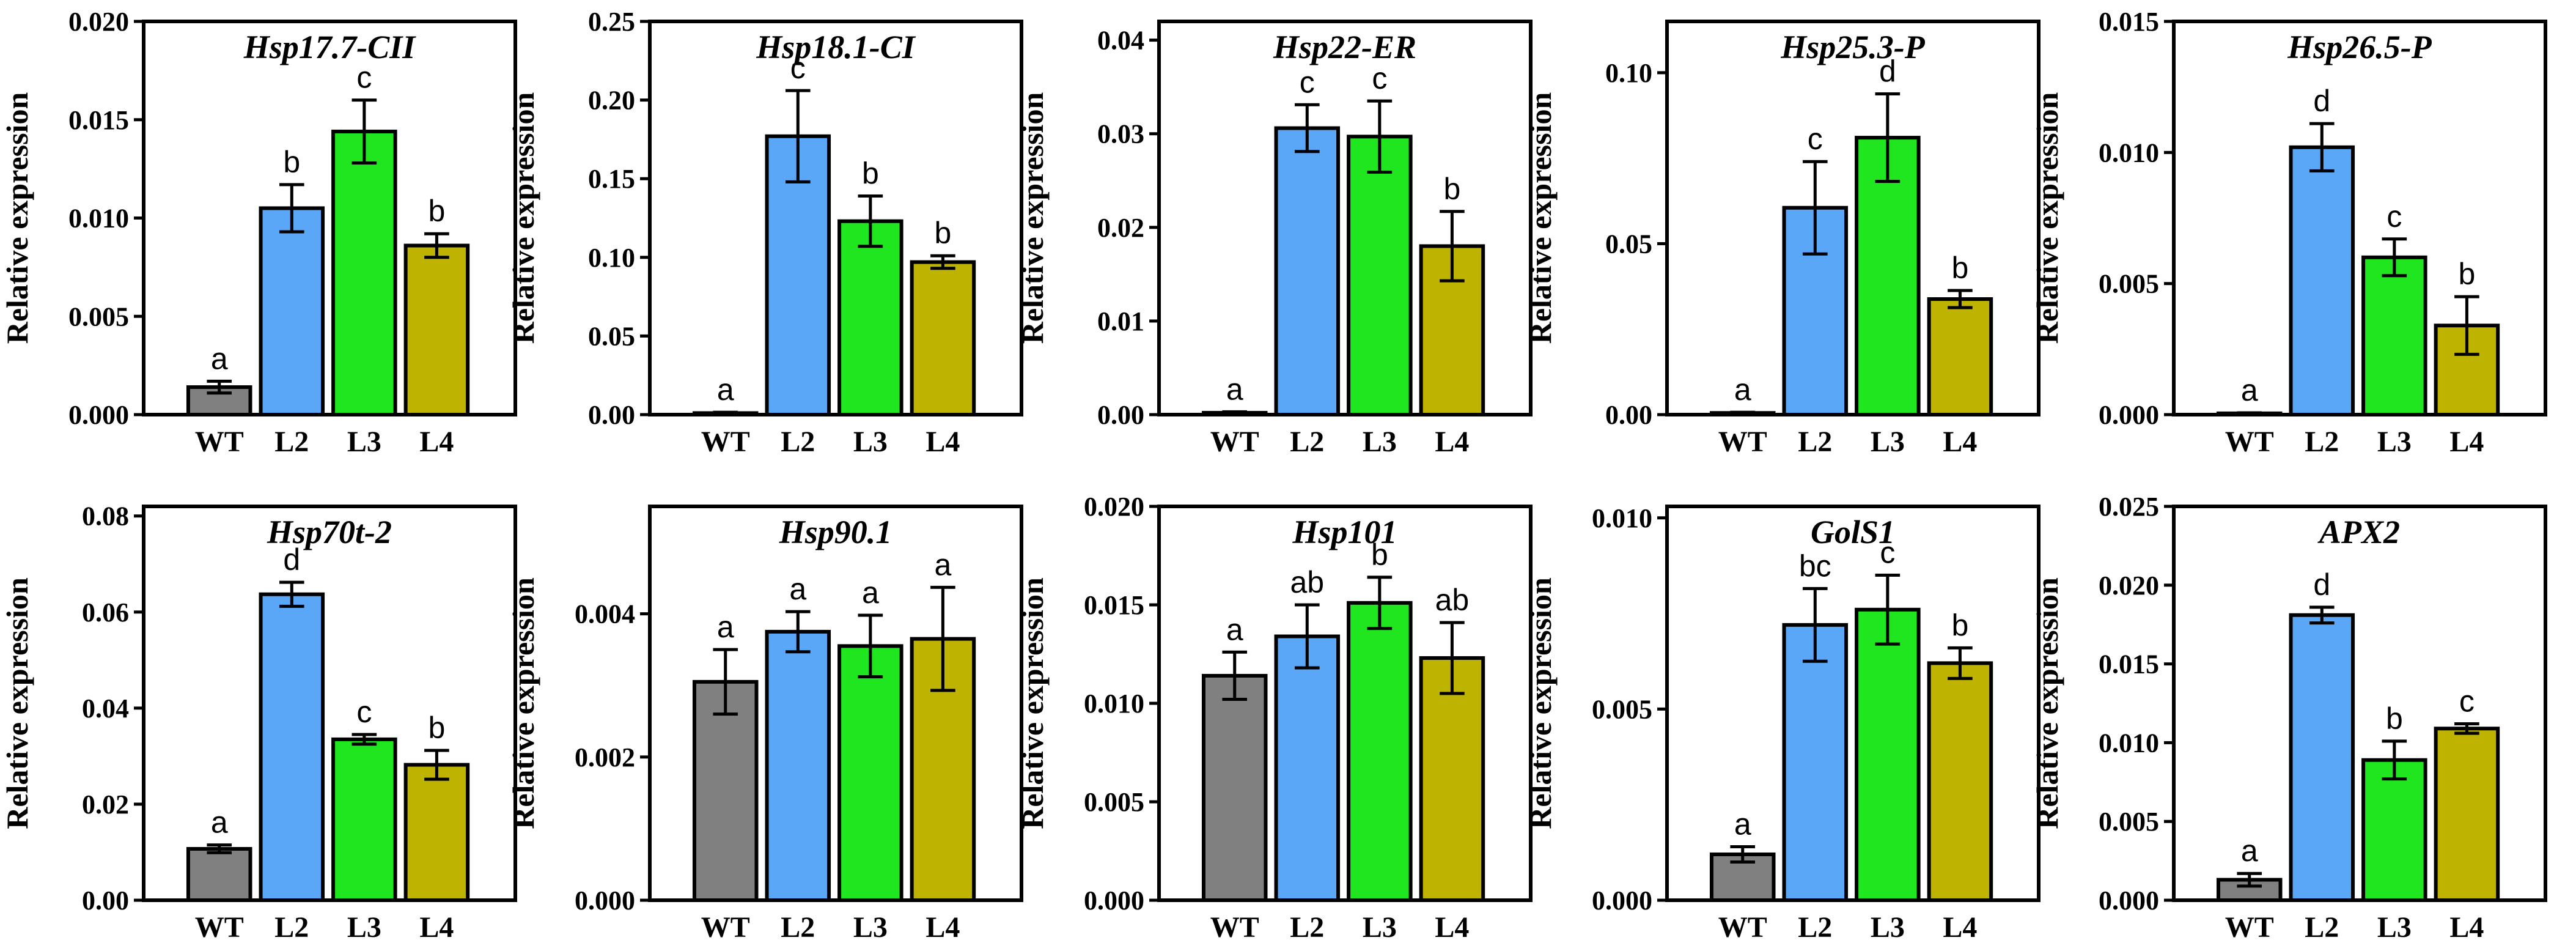 The height and width of the screenshot is (951, 2576). I want to click on chart-title: Hsp18.1-CI, so click(836, 47).